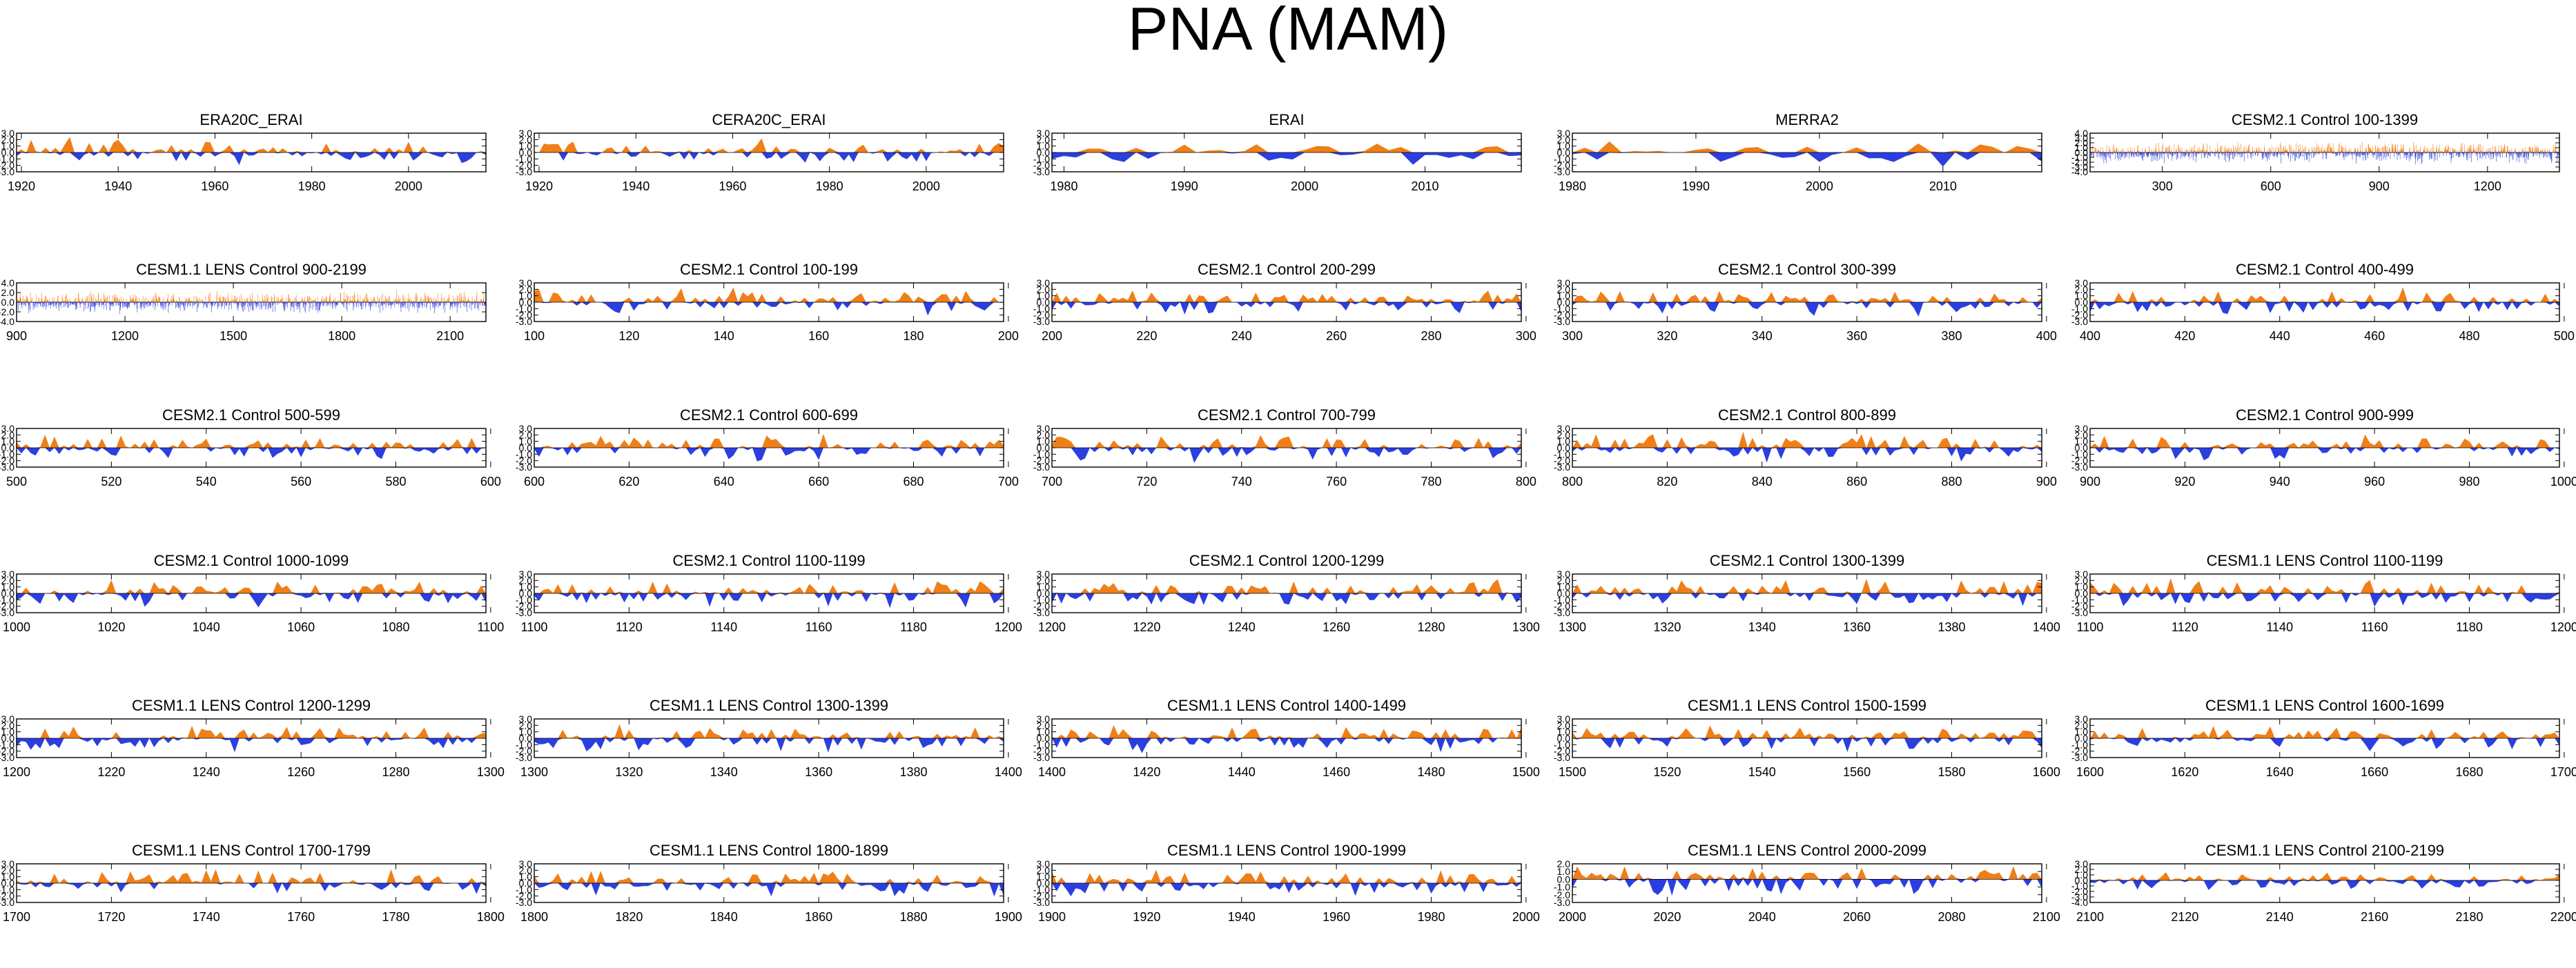 The image size is (2576, 968). Describe the element at coordinates (769, 415) in the screenshot. I see `panel-title: CESM2.1 Control 600-699` at that location.